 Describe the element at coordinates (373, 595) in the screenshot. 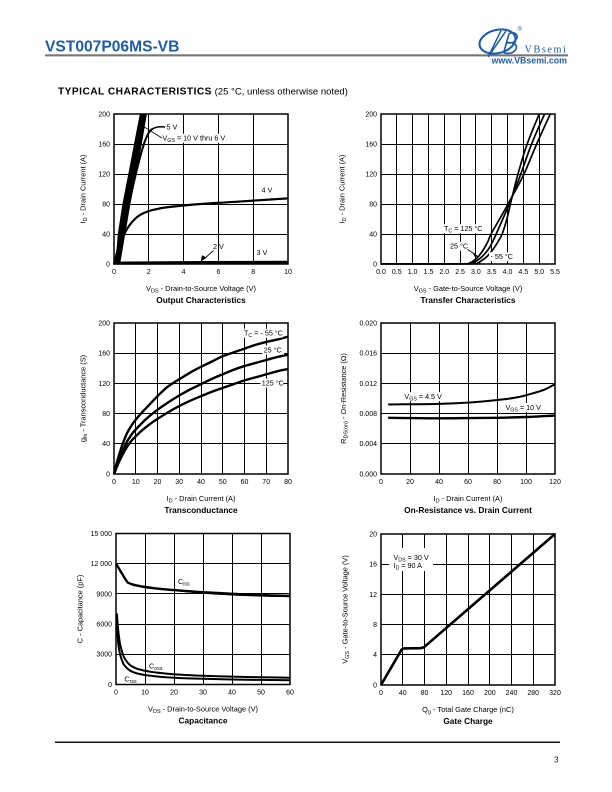

I see `svg-text: 12` at that location.